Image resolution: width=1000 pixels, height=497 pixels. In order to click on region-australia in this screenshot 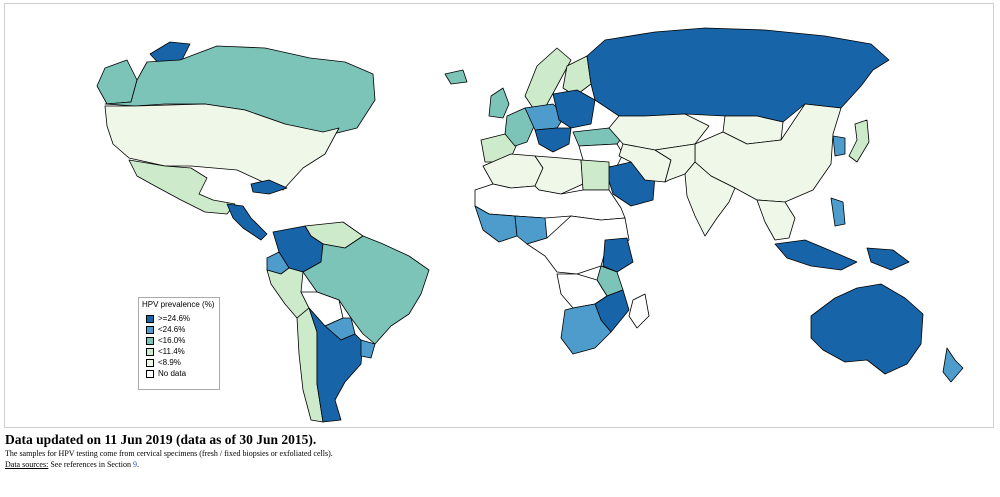, I will do `click(867, 329)`.